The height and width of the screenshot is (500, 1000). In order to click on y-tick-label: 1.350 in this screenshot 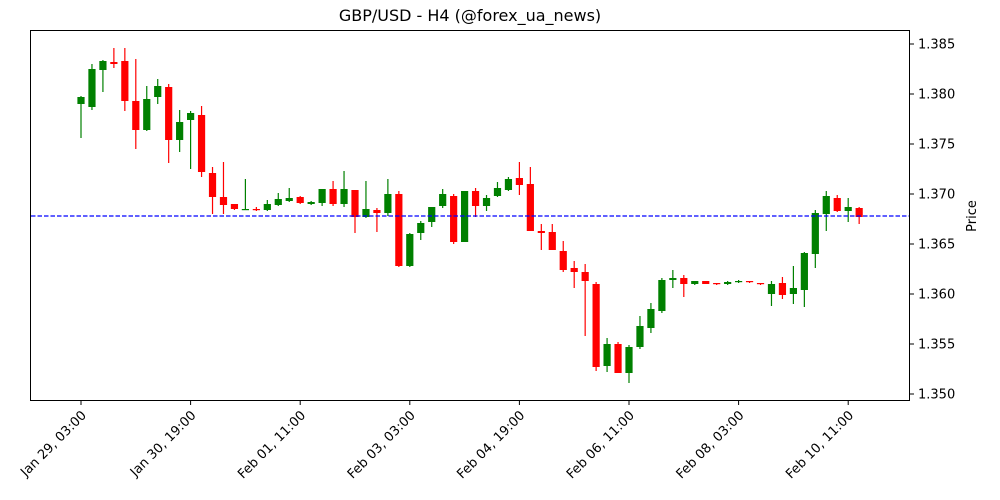, I will do `click(936, 395)`.